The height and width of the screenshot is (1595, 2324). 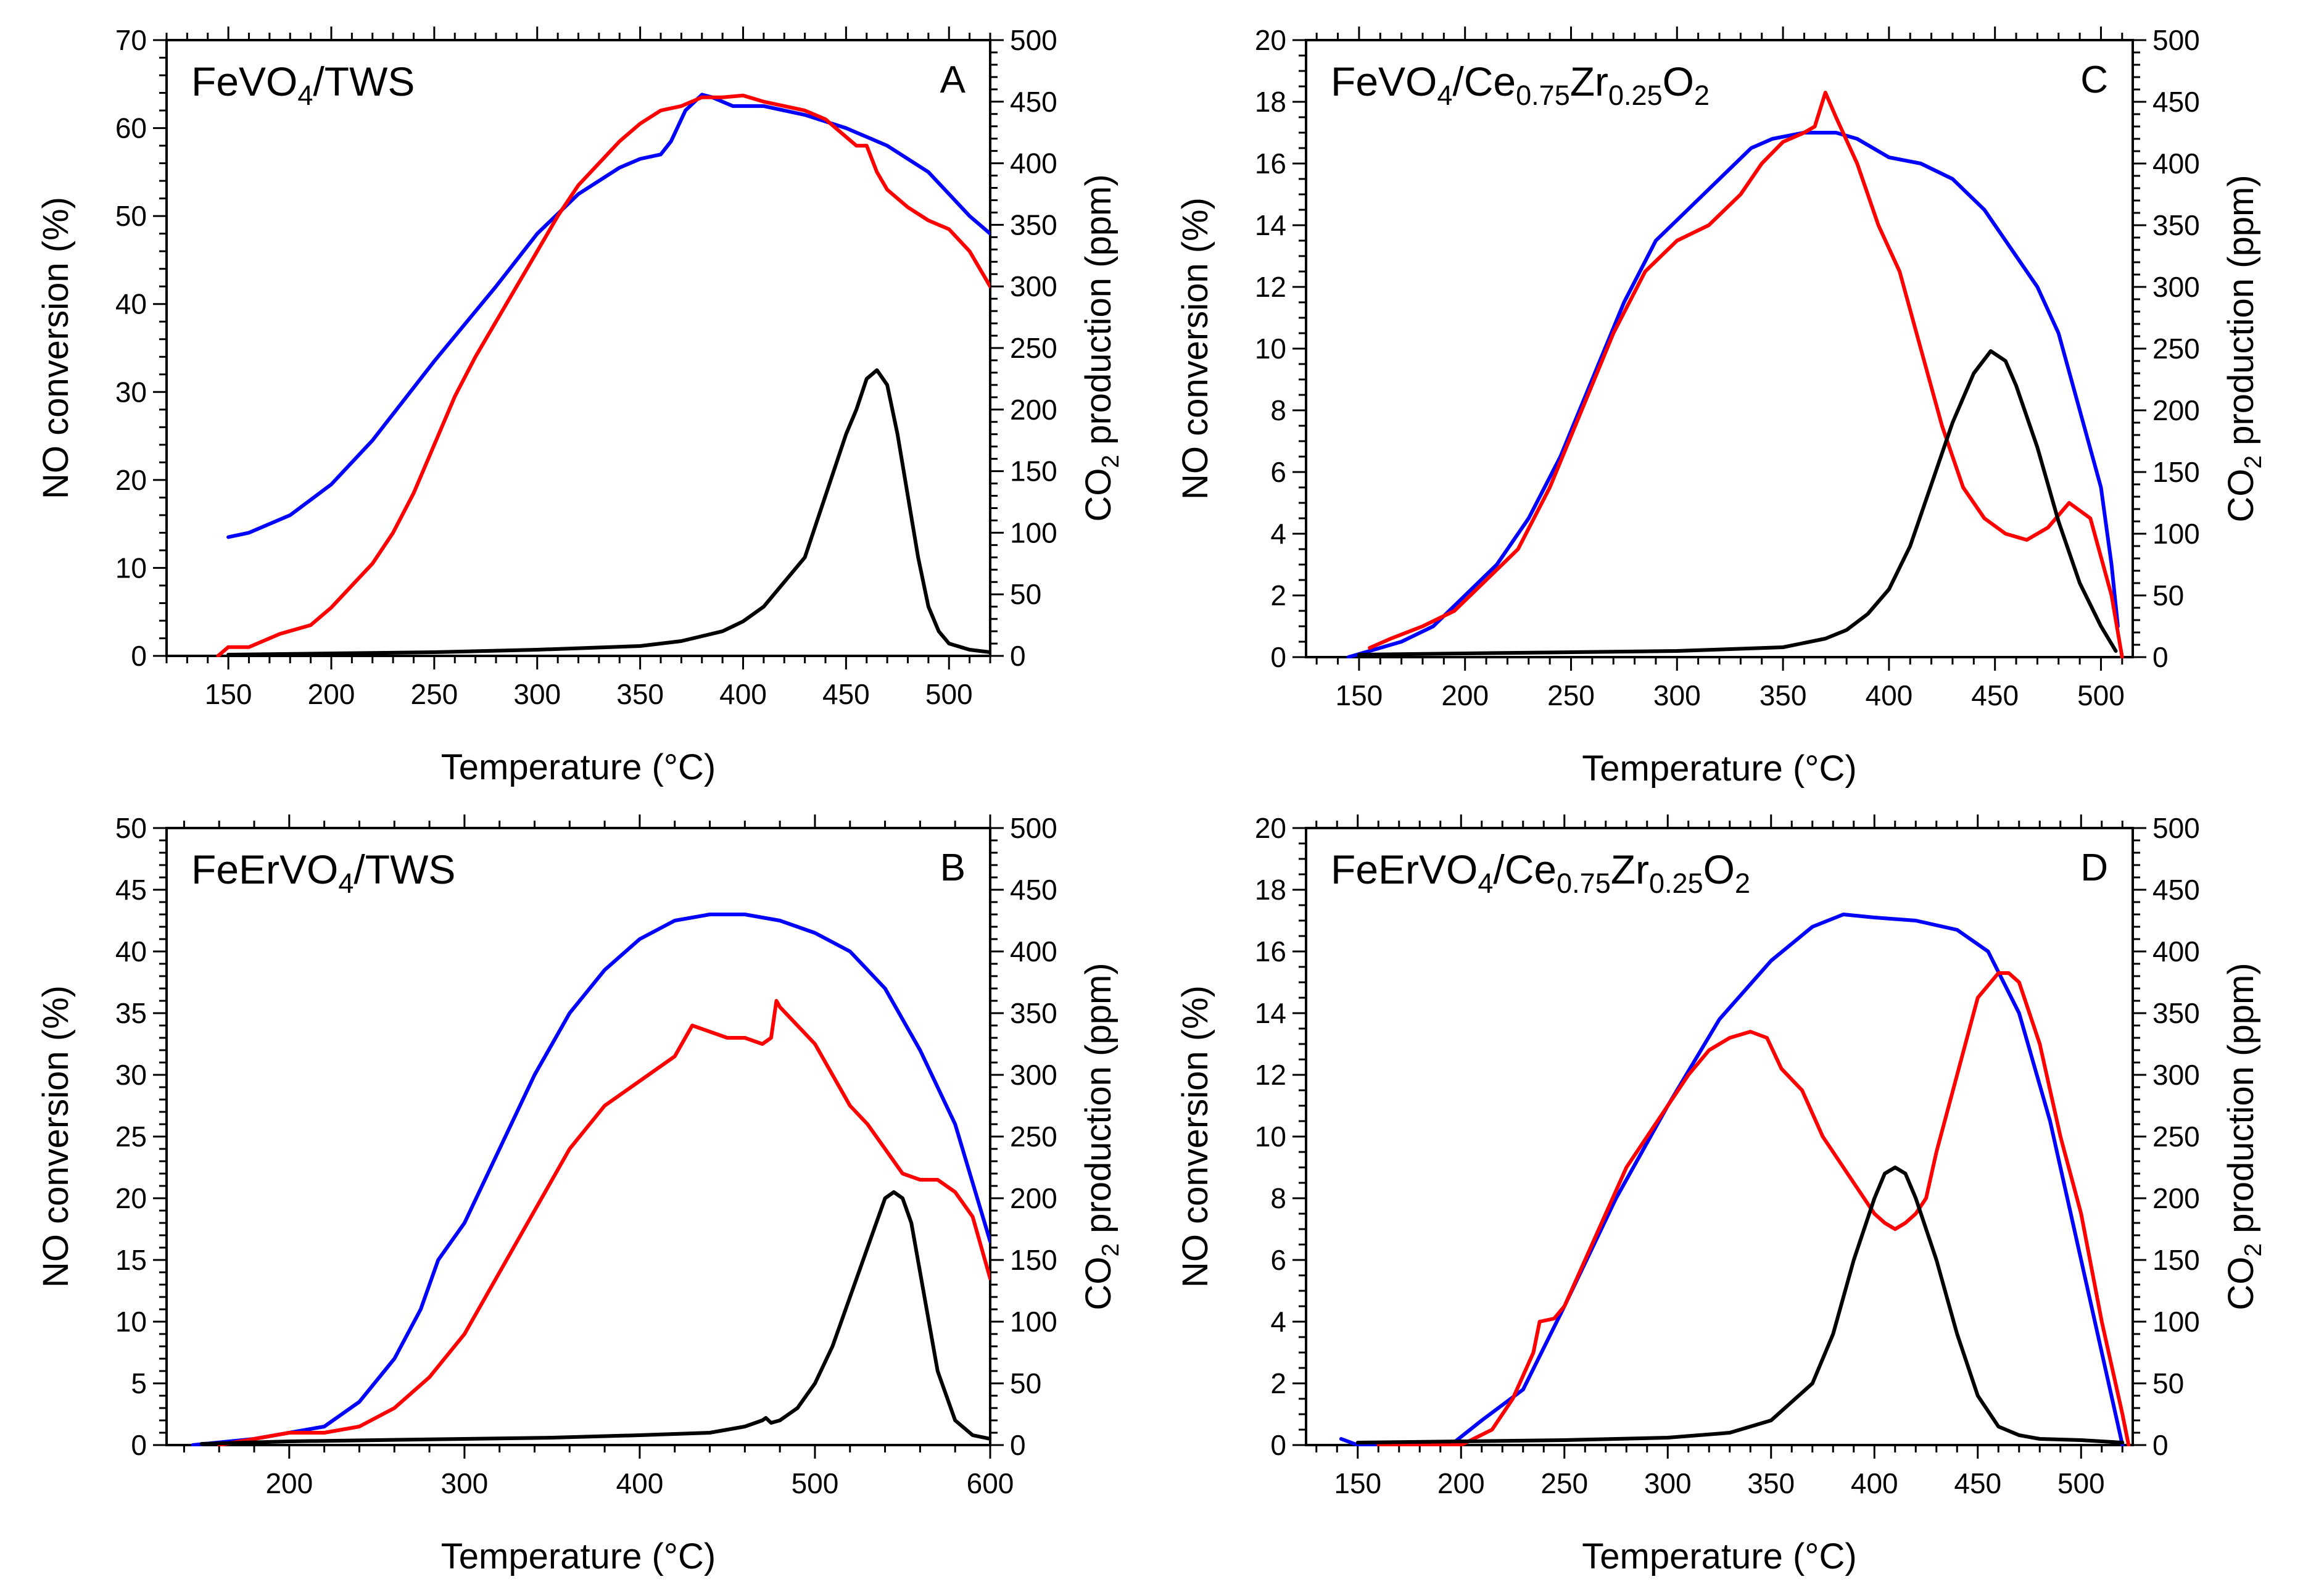 What do you see at coordinates (1278, 472) in the screenshot?
I see `y-tick-label: 6` at bounding box center [1278, 472].